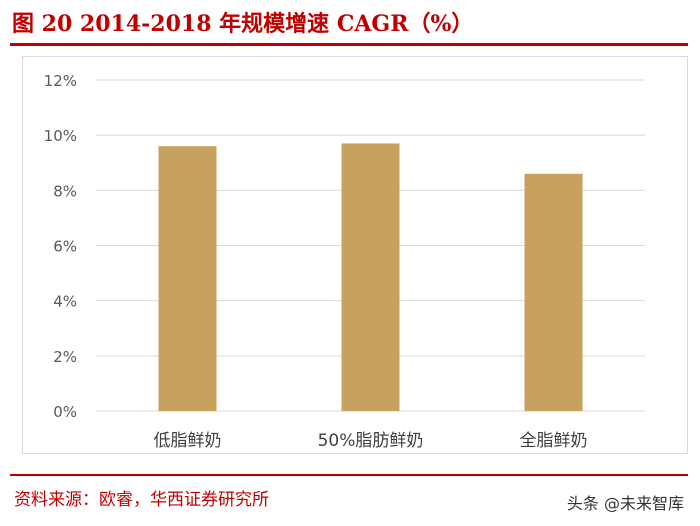 The height and width of the screenshot is (526, 700). Describe the element at coordinates (349, 44) in the screenshot. I see `title-divider` at that location.